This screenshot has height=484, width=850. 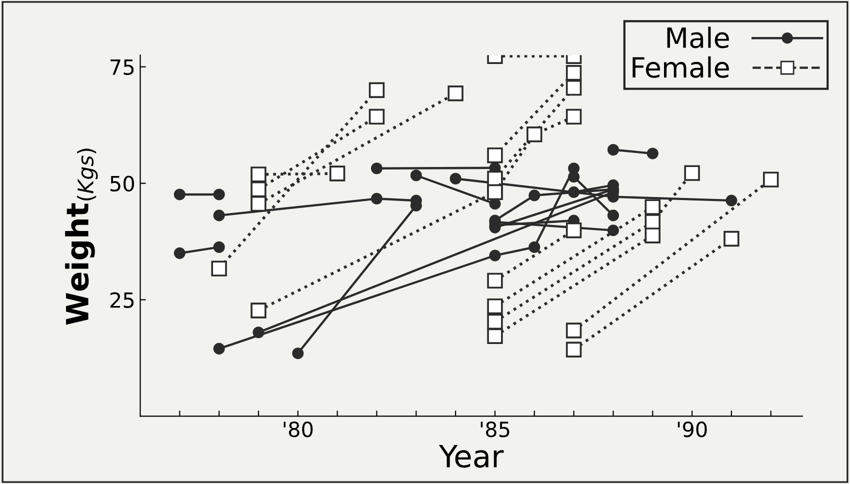 I want to click on y-axis-title: Weight$_{(Kgs)}$, so click(x=81, y=236).